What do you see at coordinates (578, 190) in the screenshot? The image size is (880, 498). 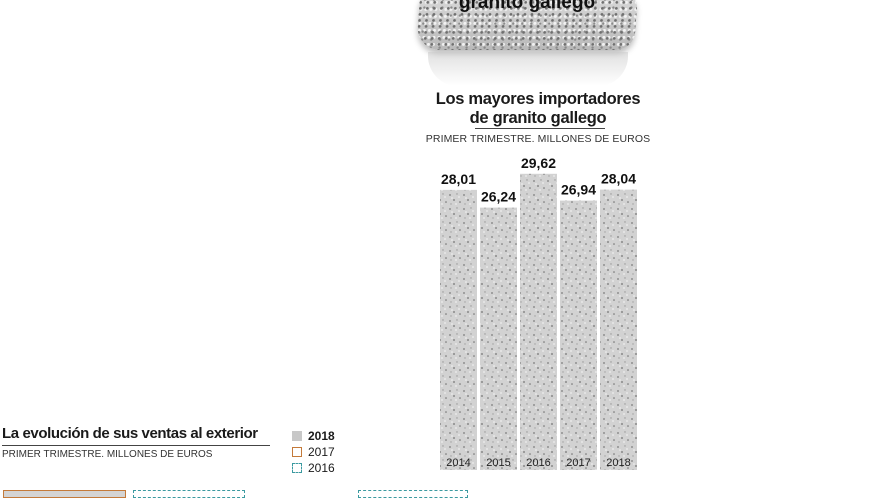 I see `data-label-2017: 26,94` at bounding box center [578, 190].